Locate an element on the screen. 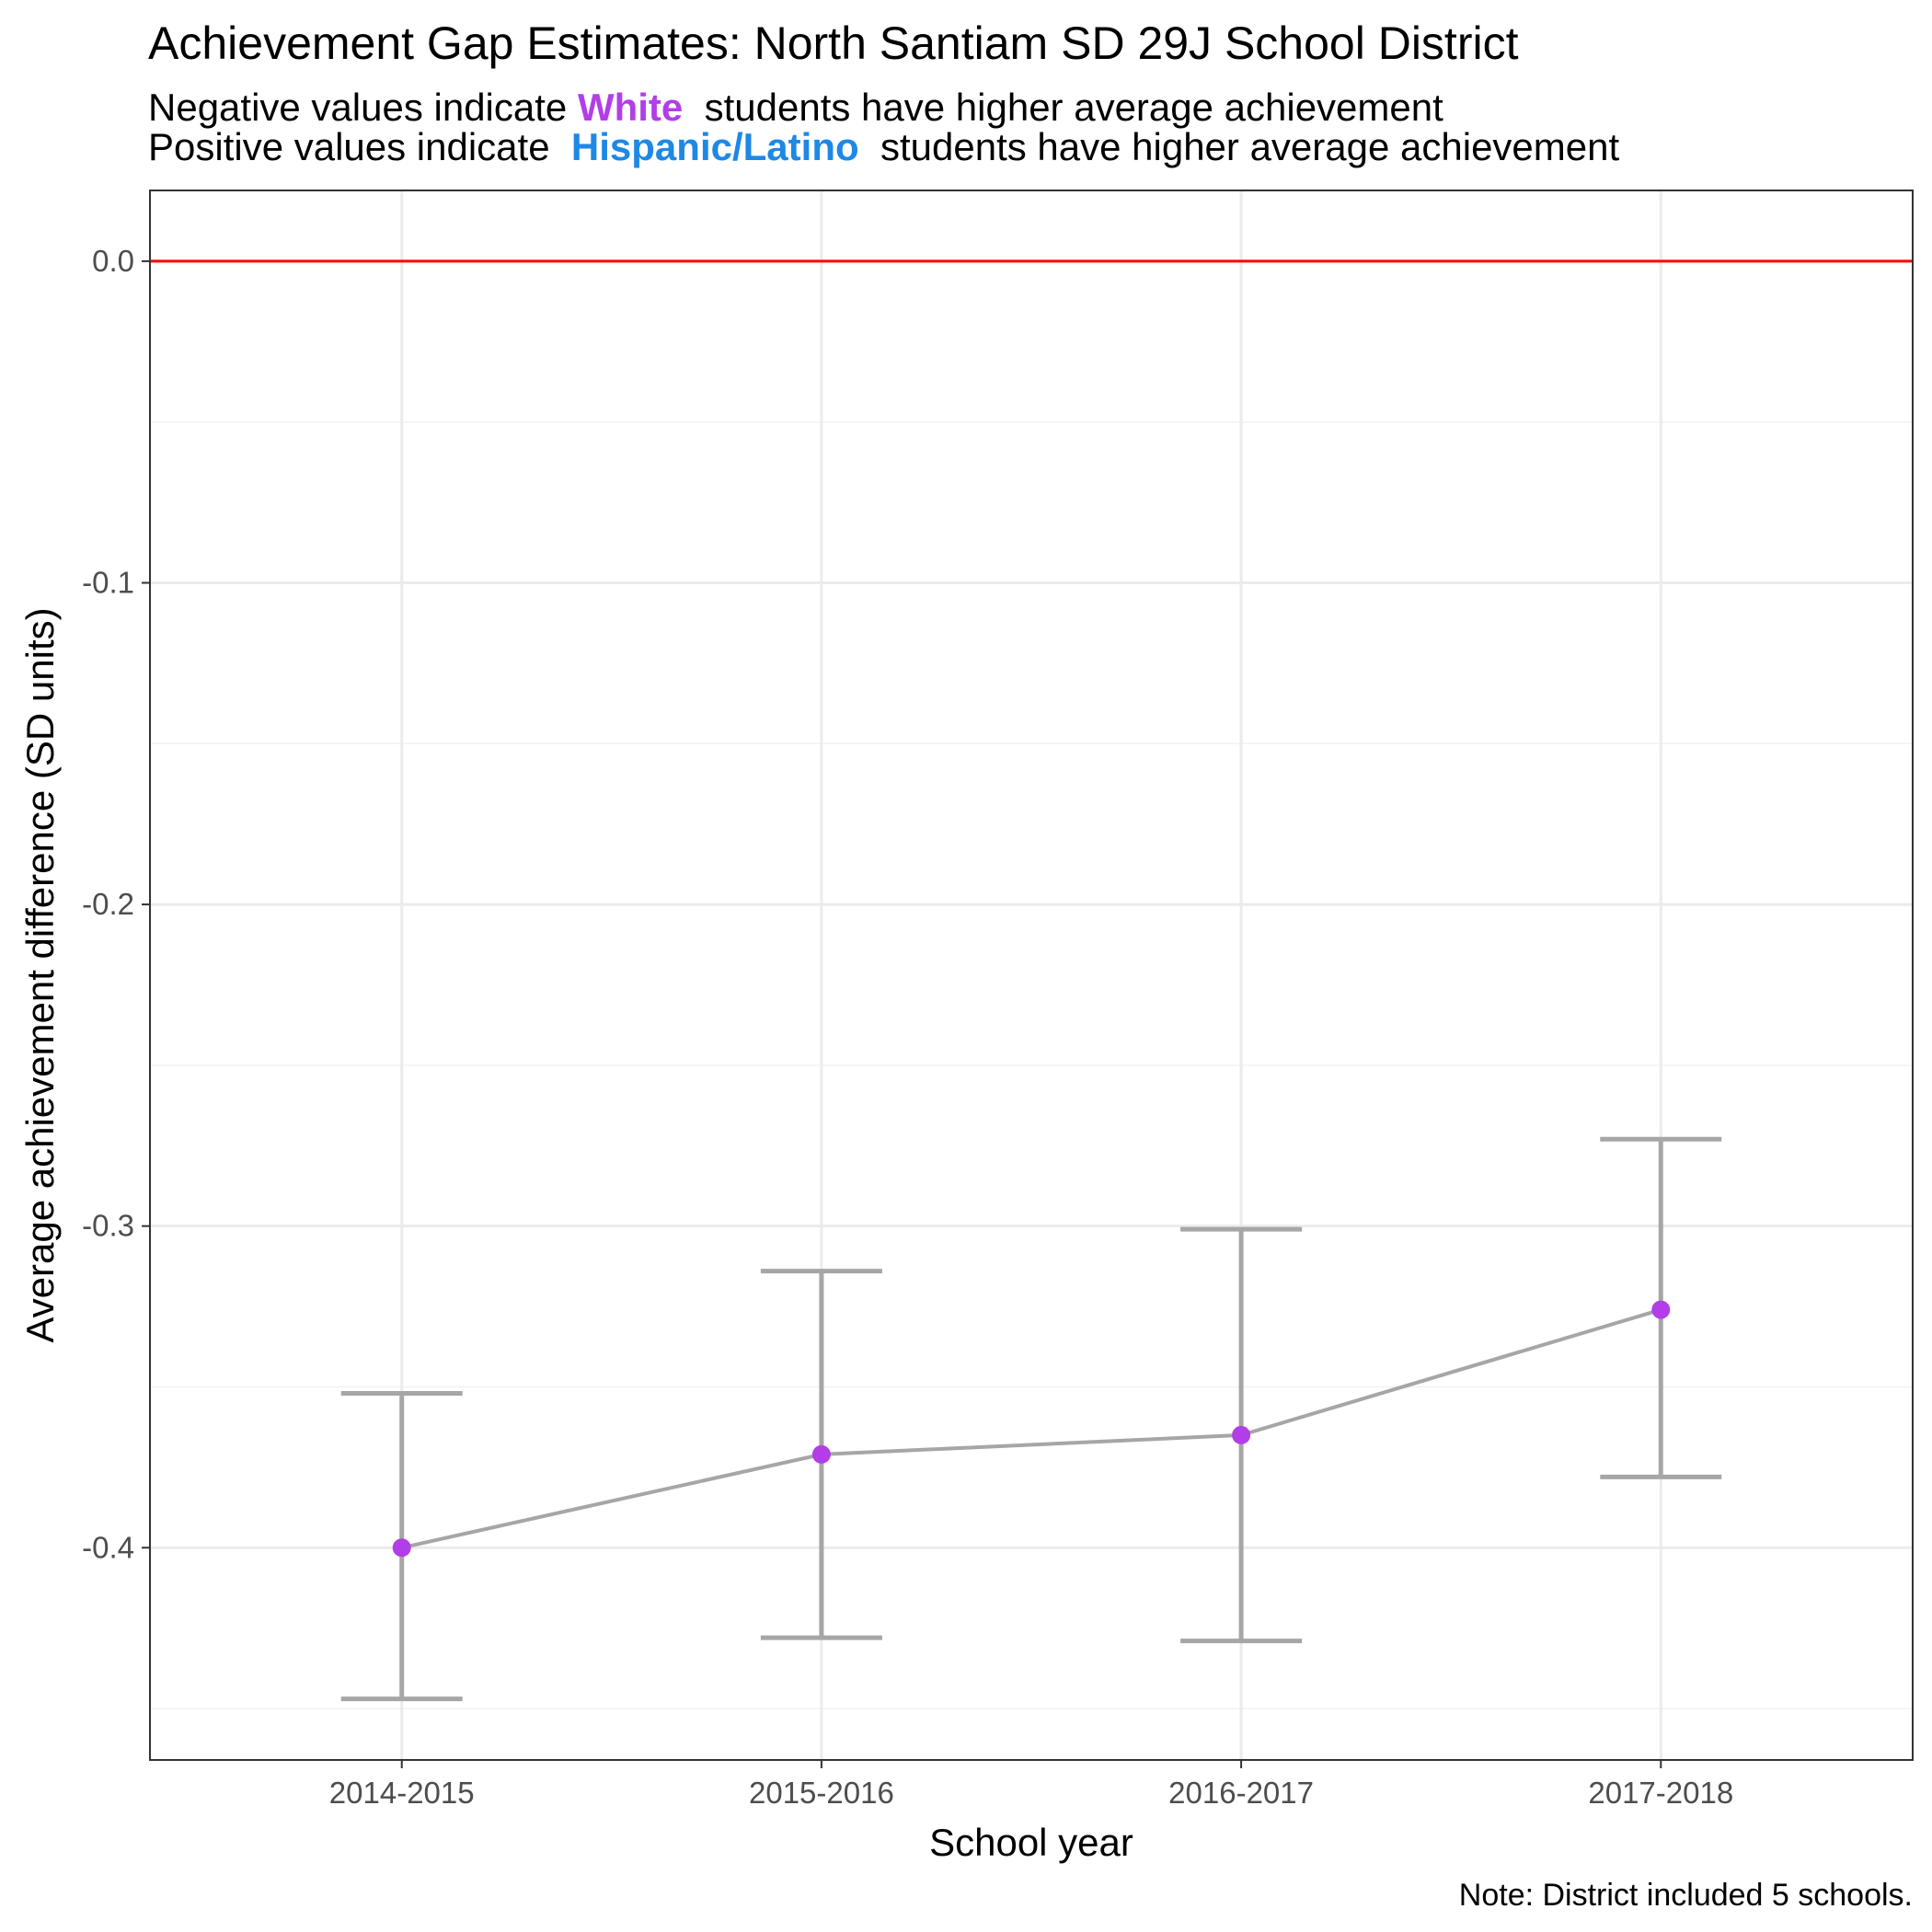  x-axis-title: School year is located at coordinates (1031, 1842).